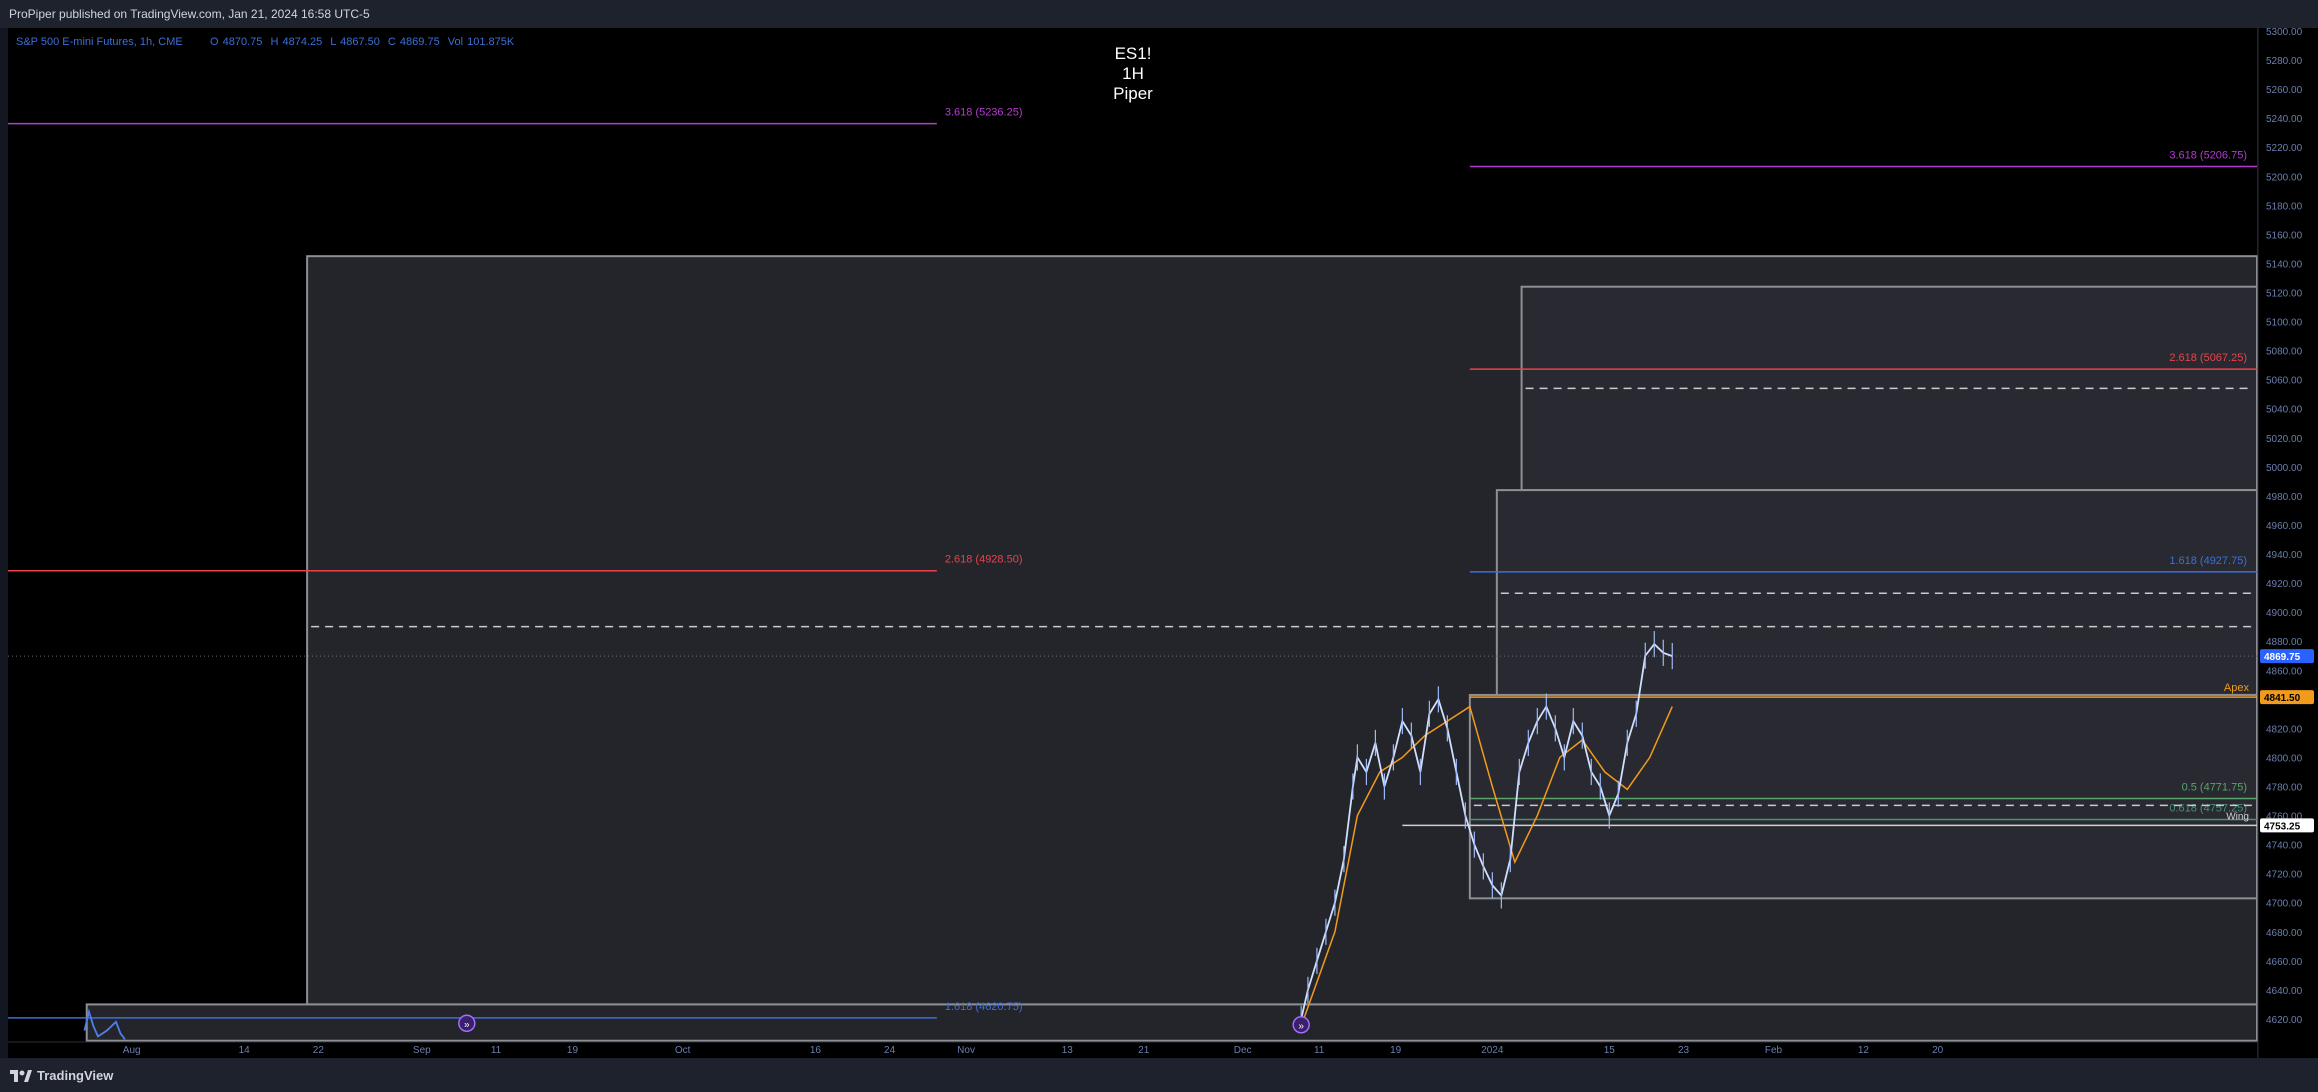  Describe the element at coordinates (243, 42) in the screenshot. I see `legend-o-value: 4870.75` at that location.